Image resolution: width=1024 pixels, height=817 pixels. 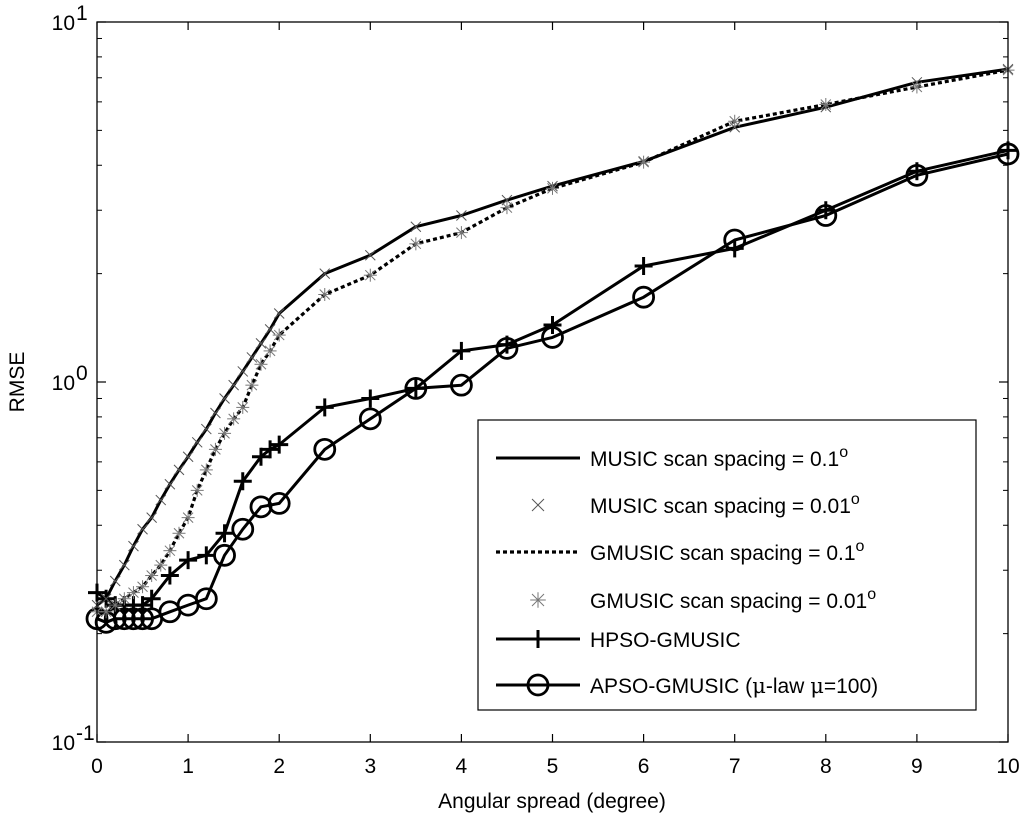 What do you see at coordinates (687, 685) in the screenshot?
I see `legend-item: APSO-GMUSIC (μ-law μ=100)` at bounding box center [687, 685].